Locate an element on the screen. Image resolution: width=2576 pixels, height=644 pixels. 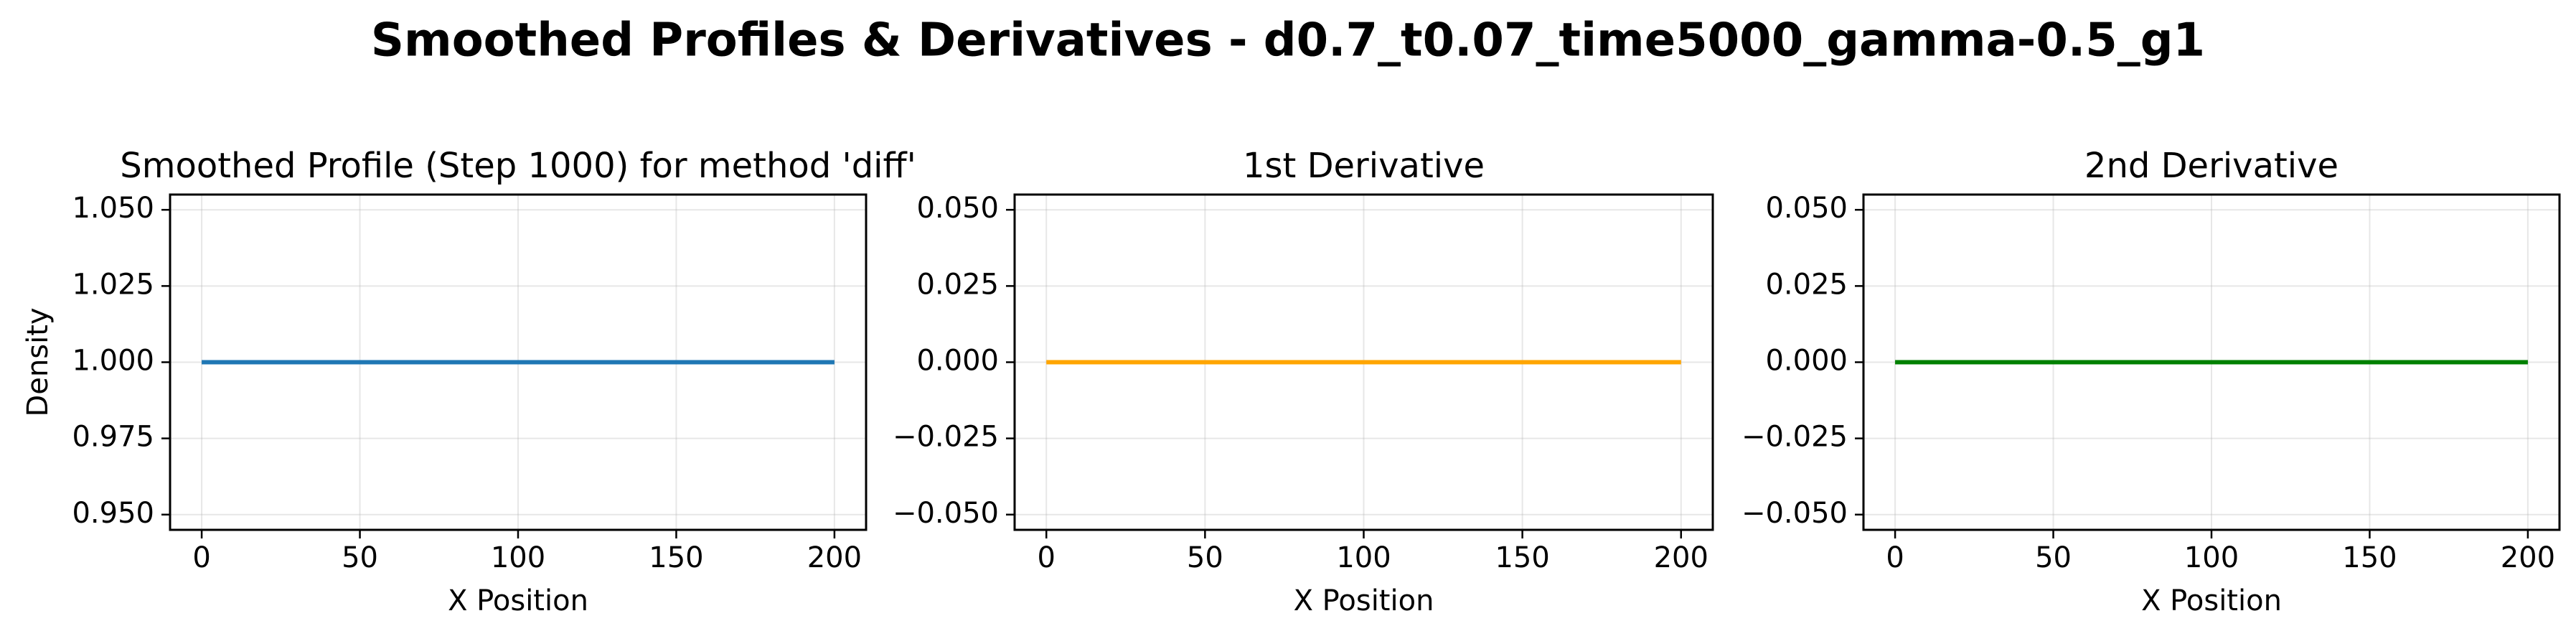
y-tick-label: 1.025 is located at coordinates (113, 284).